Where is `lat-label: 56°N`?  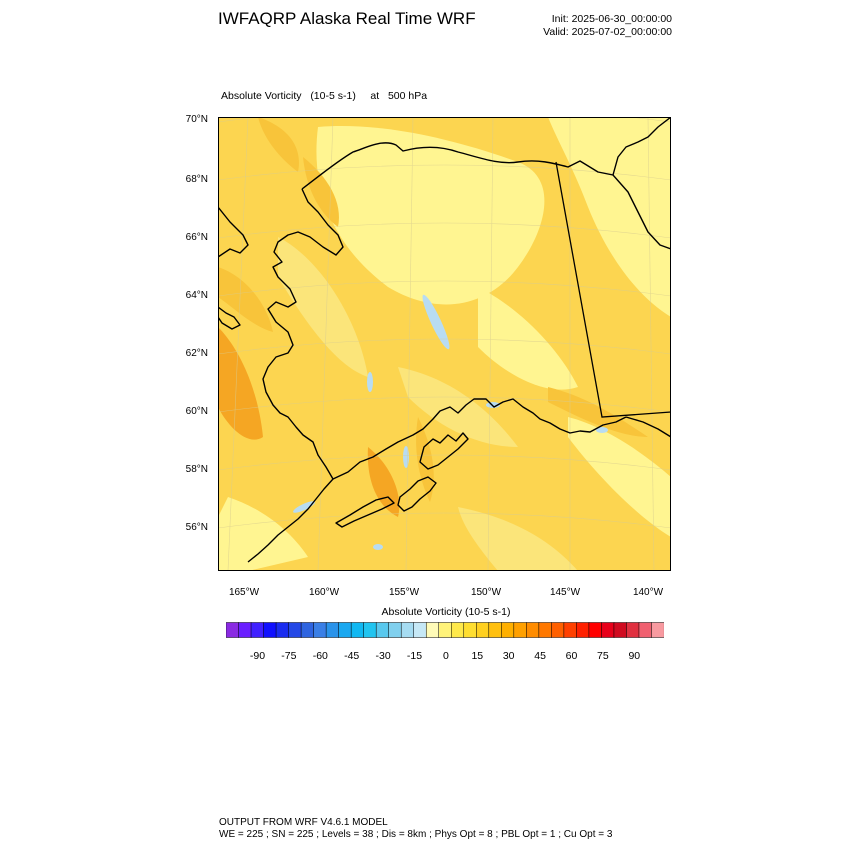 lat-label: 56°N is located at coordinates (196, 527).